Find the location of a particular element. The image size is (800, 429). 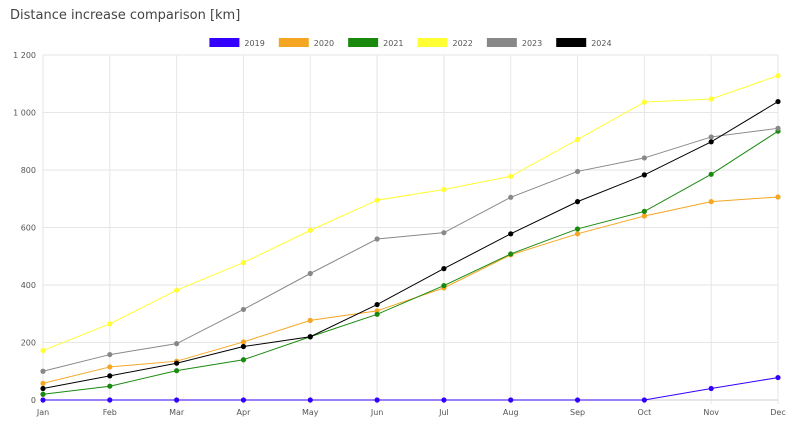

x-tick-label: Dec is located at coordinates (777, 412).